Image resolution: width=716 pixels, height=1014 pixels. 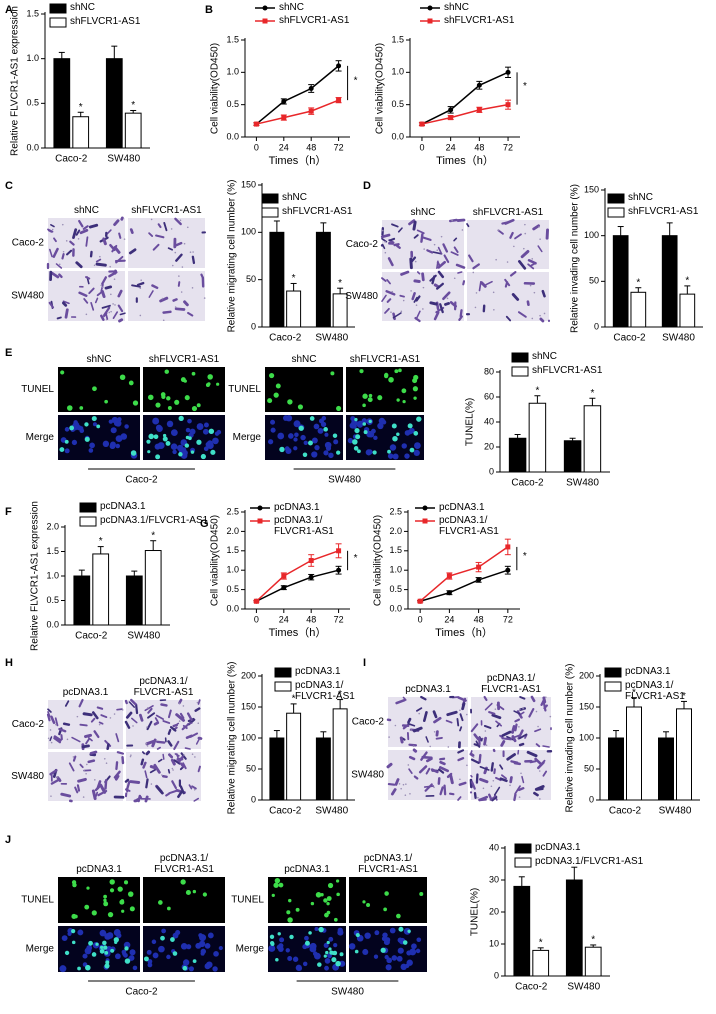 I want to click on legend-label-box: shNC, so click(x=82, y=7).